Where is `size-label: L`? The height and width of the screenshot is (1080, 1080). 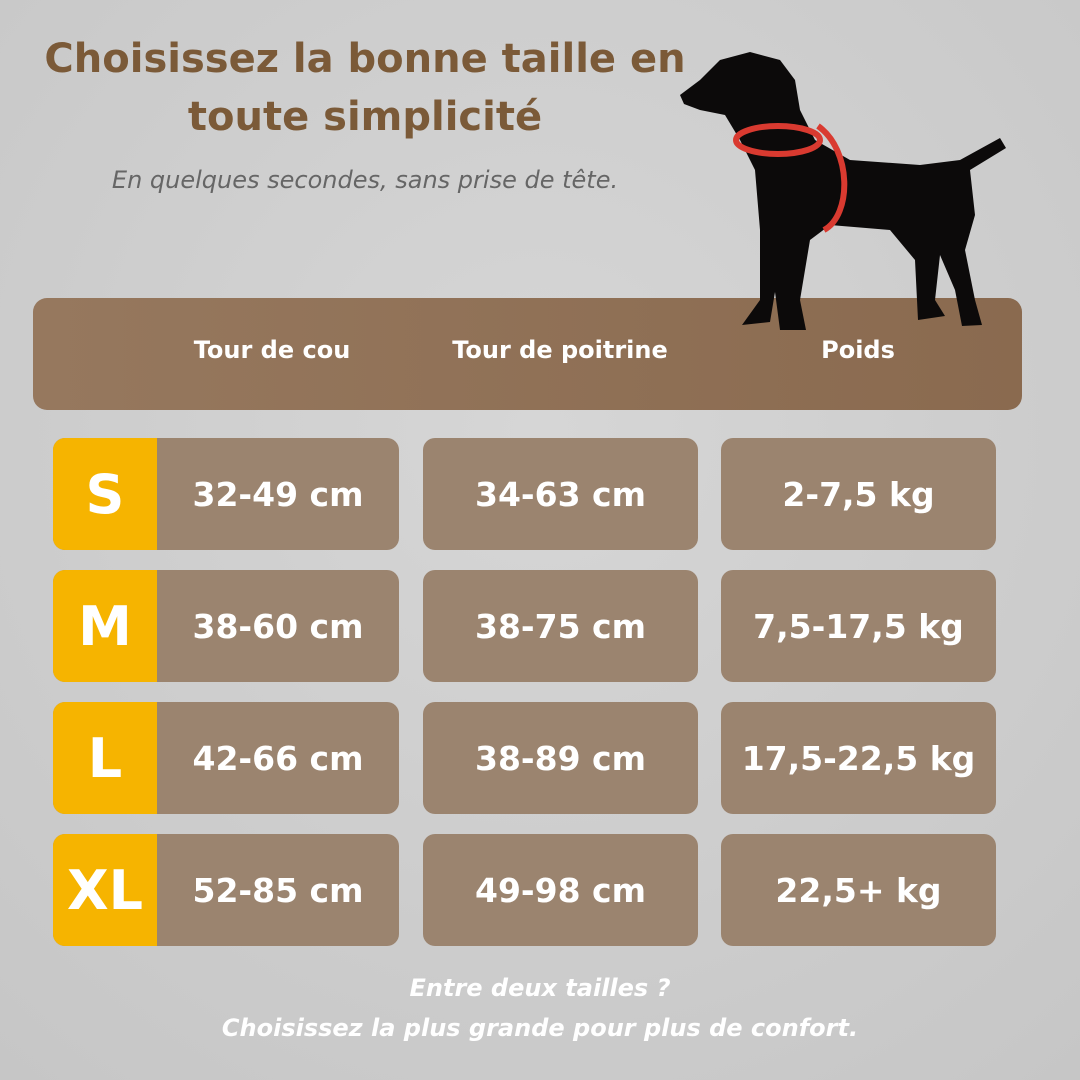 size-label: L is located at coordinates (105, 758).